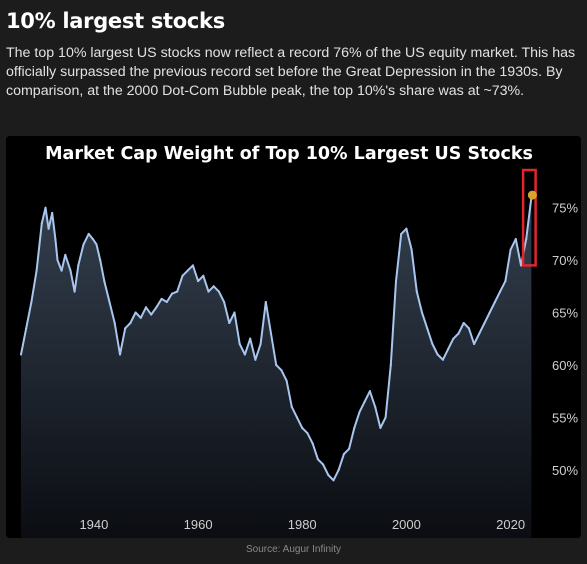  Describe the element at coordinates (565, 313) in the screenshot. I see `y-tick-label: 65%` at that location.